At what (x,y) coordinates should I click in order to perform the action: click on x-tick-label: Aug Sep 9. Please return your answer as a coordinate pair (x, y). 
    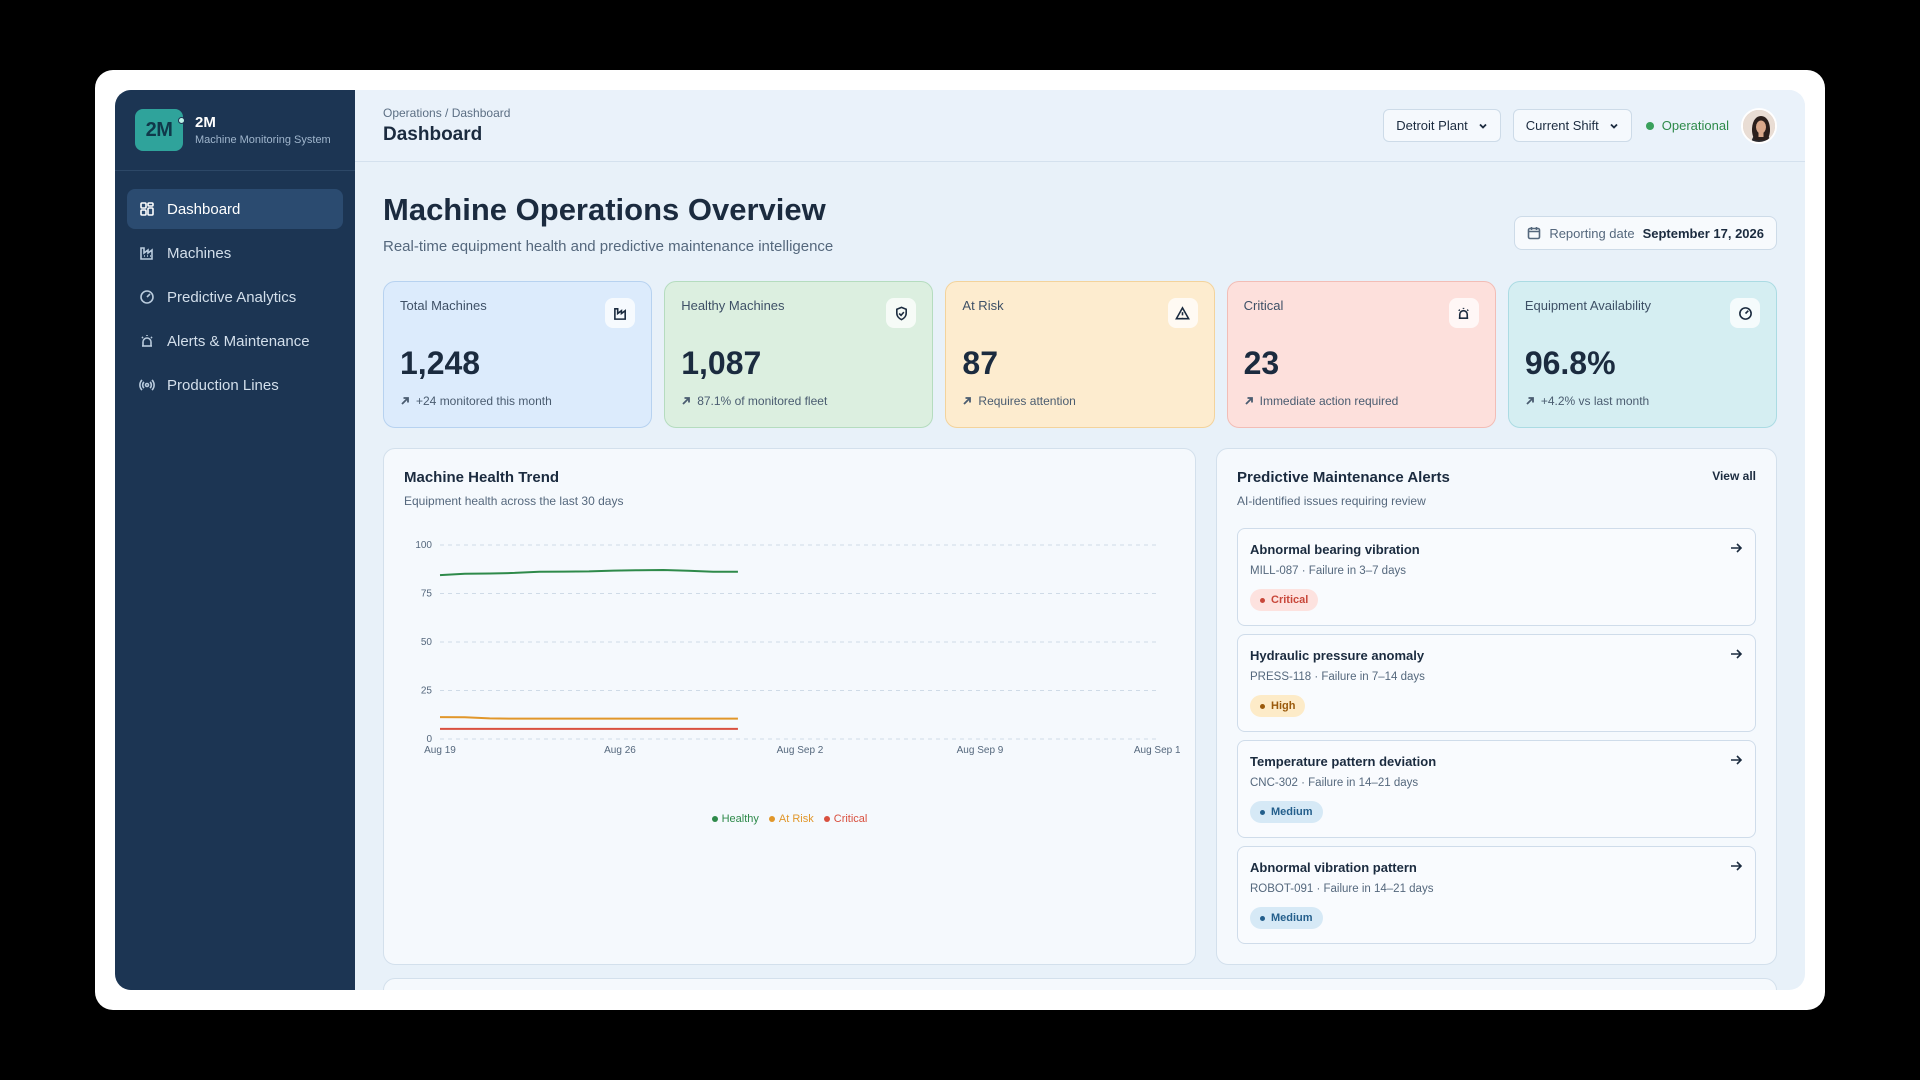
    Looking at the image, I should click on (980, 750).